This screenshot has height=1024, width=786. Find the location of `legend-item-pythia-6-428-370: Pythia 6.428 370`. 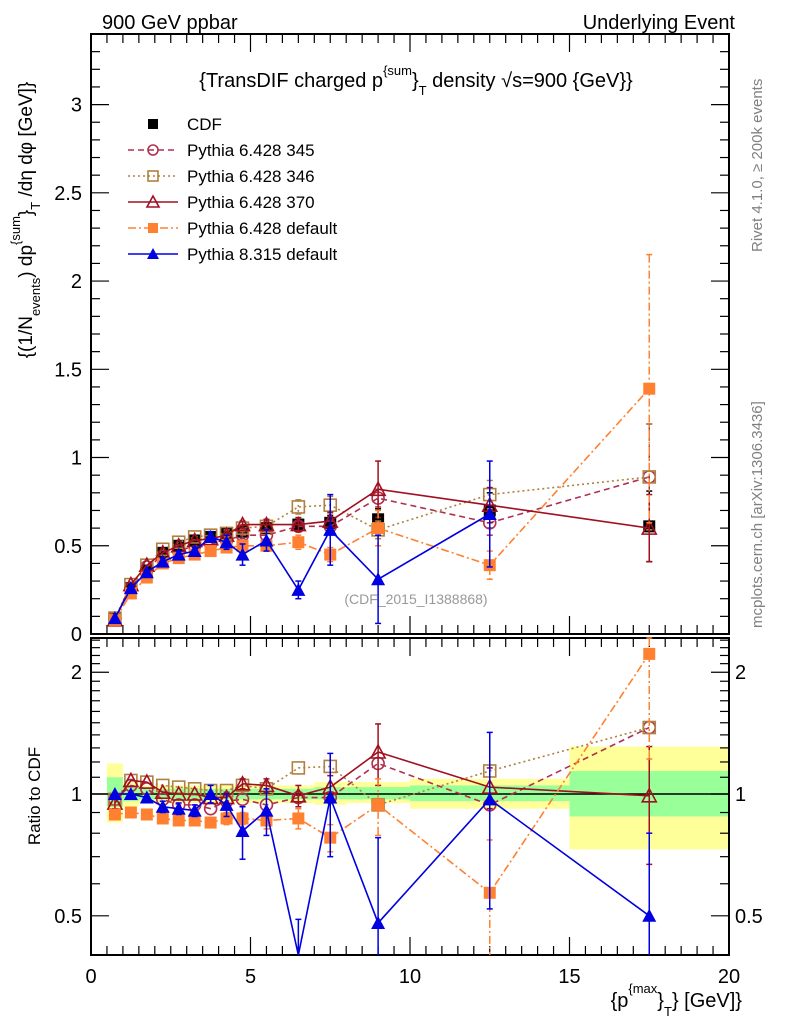

legend-item-pythia-6-428-370: Pythia 6.428 370 is located at coordinates (221, 202).